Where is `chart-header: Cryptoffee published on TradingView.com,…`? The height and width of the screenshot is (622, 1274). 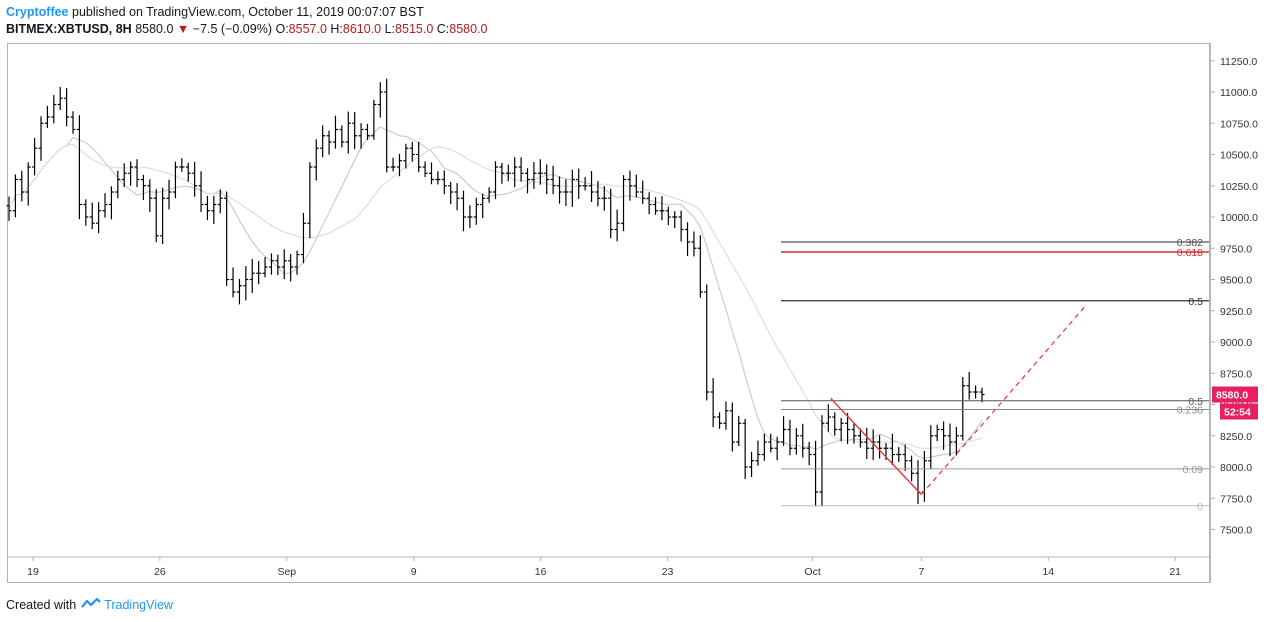 chart-header: Cryptoffee published on TradingView.com,… is located at coordinates (247, 21).